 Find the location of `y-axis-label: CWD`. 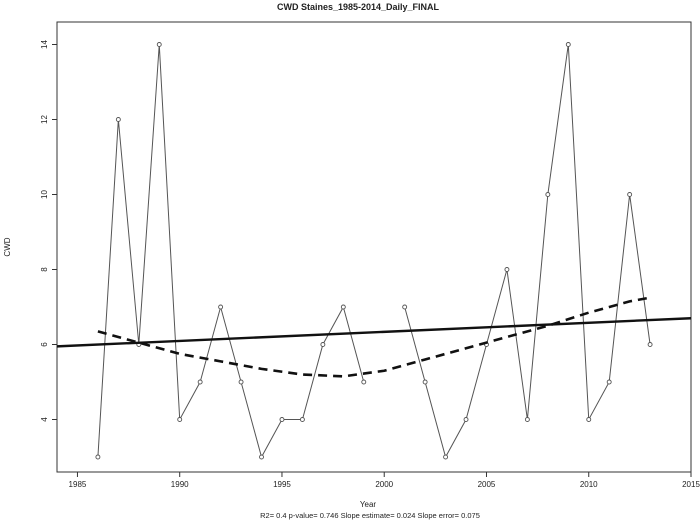

y-axis-label: CWD is located at coordinates (7, 246).